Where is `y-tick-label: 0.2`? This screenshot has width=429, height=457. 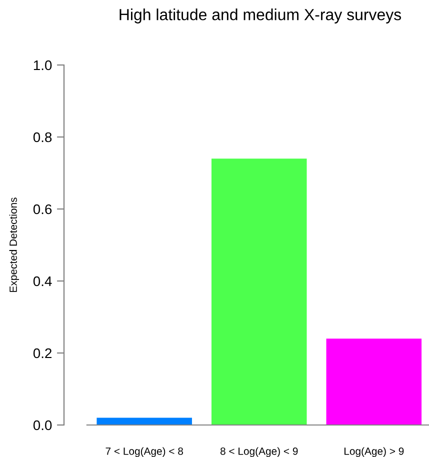
y-tick-label: 0.2 is located at coordinates (42, 353).